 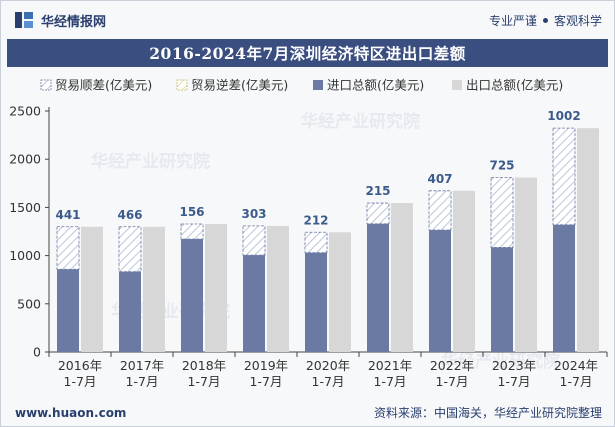 What do you see at coordinates (103, 85) in the screenshot?
I see `legend-label: 贸易顺差(亿美元)` at bounding box center [103, 85].